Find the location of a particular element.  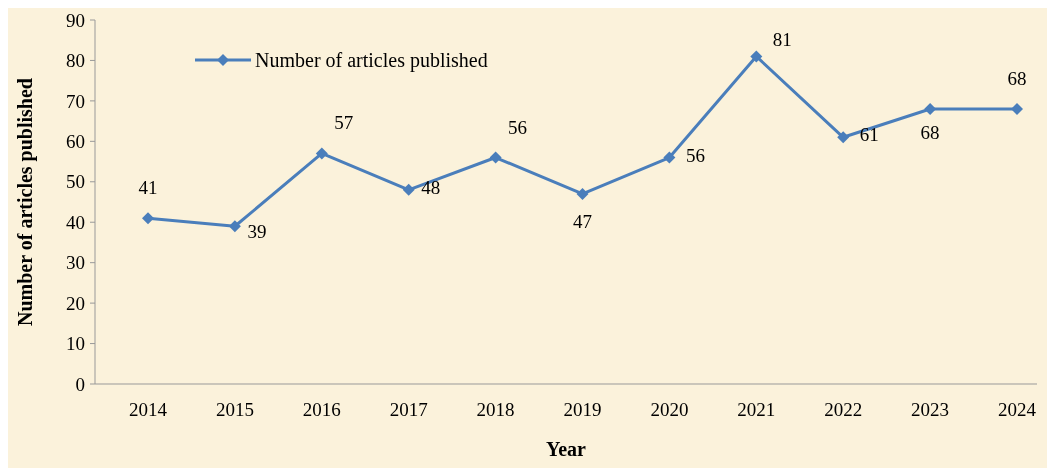

data-label: 57 is located at coordinates (344, 123).